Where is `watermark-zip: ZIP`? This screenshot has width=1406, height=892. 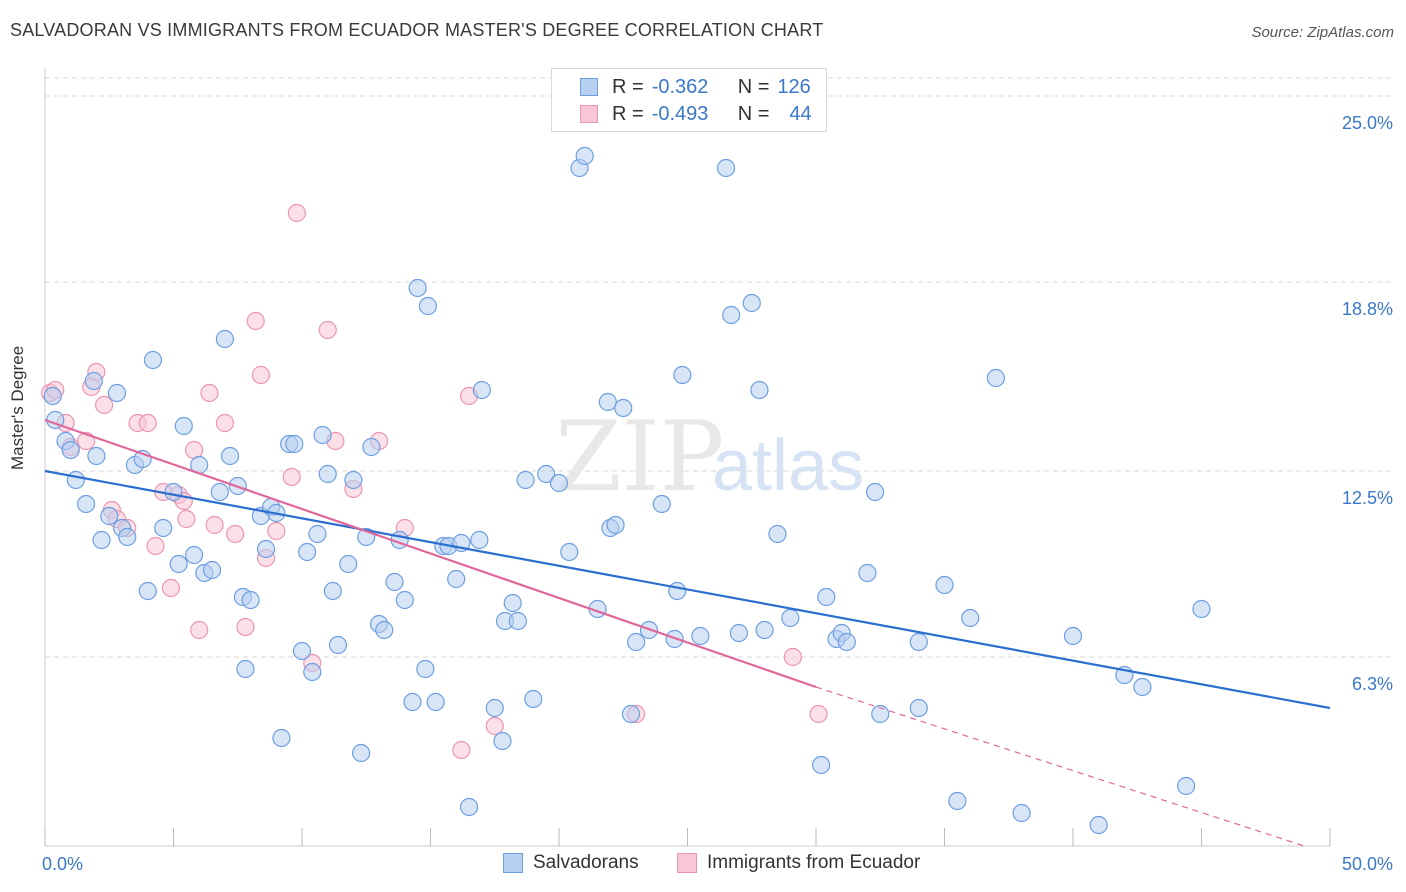
watermark-zip: ZIP is located at coordinates (639, 457).